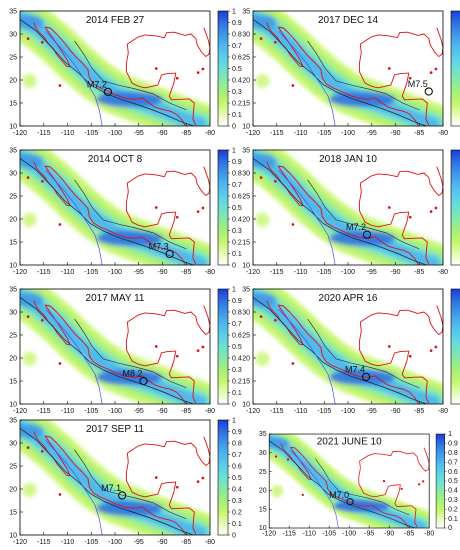  Describe the element at coordinates (348, 298) in the screenshot. I see `panel-title: 2020 APR 16` at that location.